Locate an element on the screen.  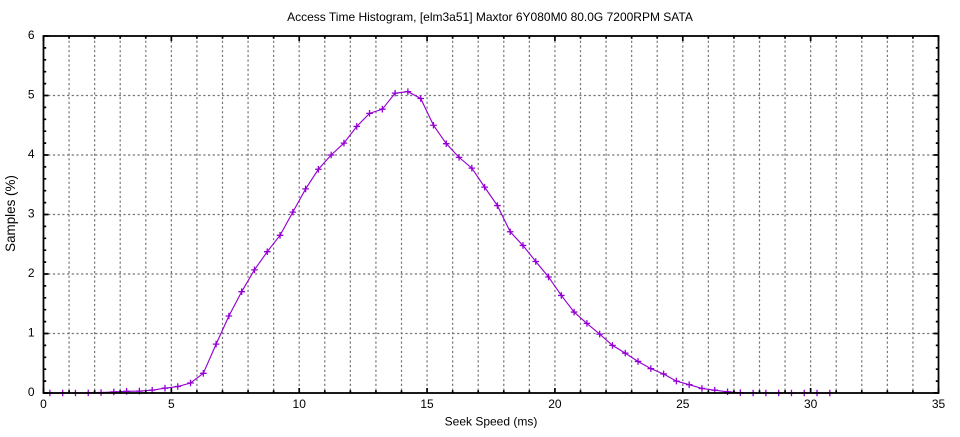
svg-text: 4 is located at coordinates (31, 154).